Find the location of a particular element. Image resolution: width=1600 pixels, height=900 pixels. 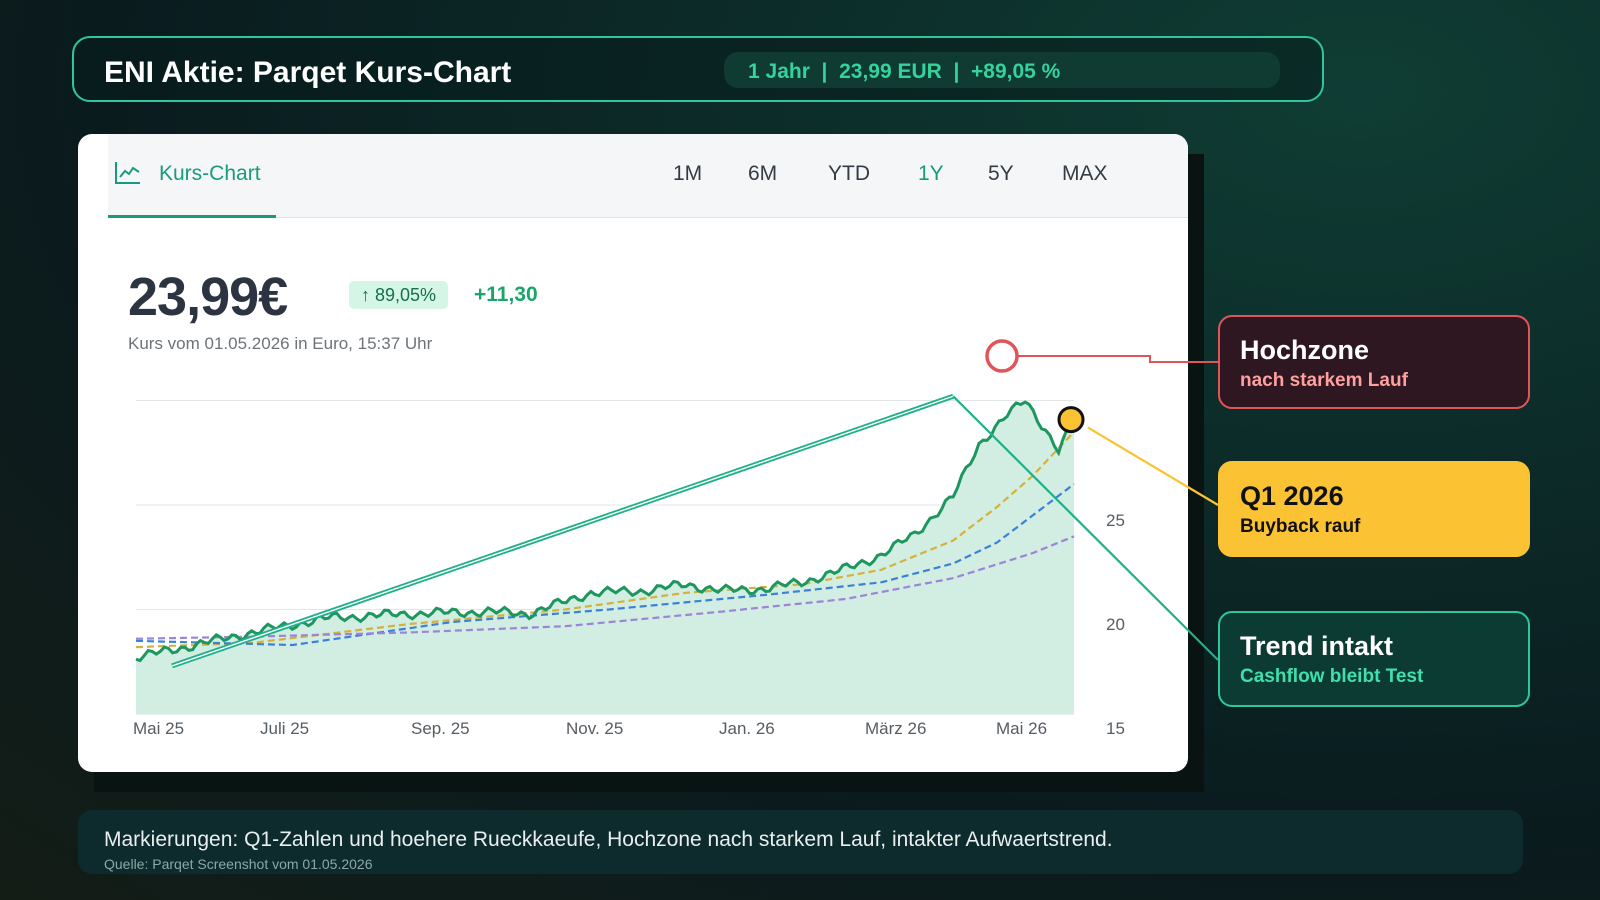

range-max-button: MAX is located at coordinates (1085, 173).